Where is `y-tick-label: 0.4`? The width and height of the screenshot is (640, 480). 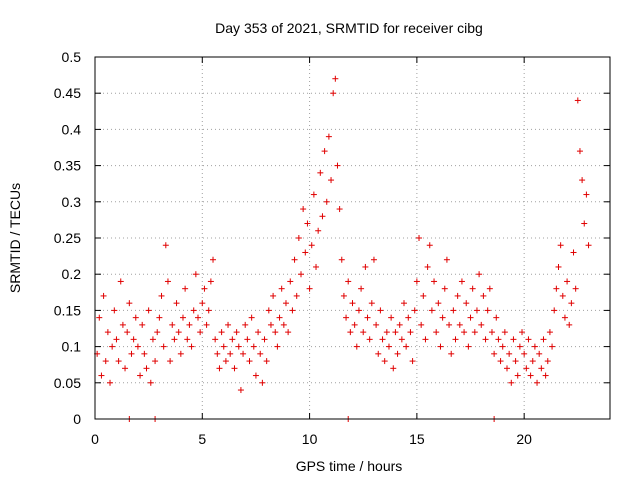
y-tick-label: 0.4 is located at coordinates (72, 129).